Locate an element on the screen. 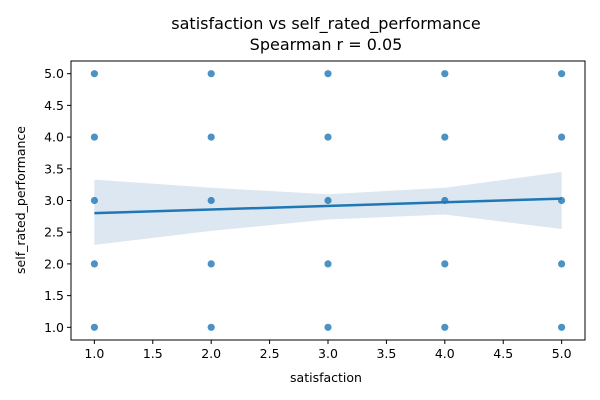 This screenshot has width=600, height=400. x-axis-label: satisfaction is located at coordinates (326, 377).